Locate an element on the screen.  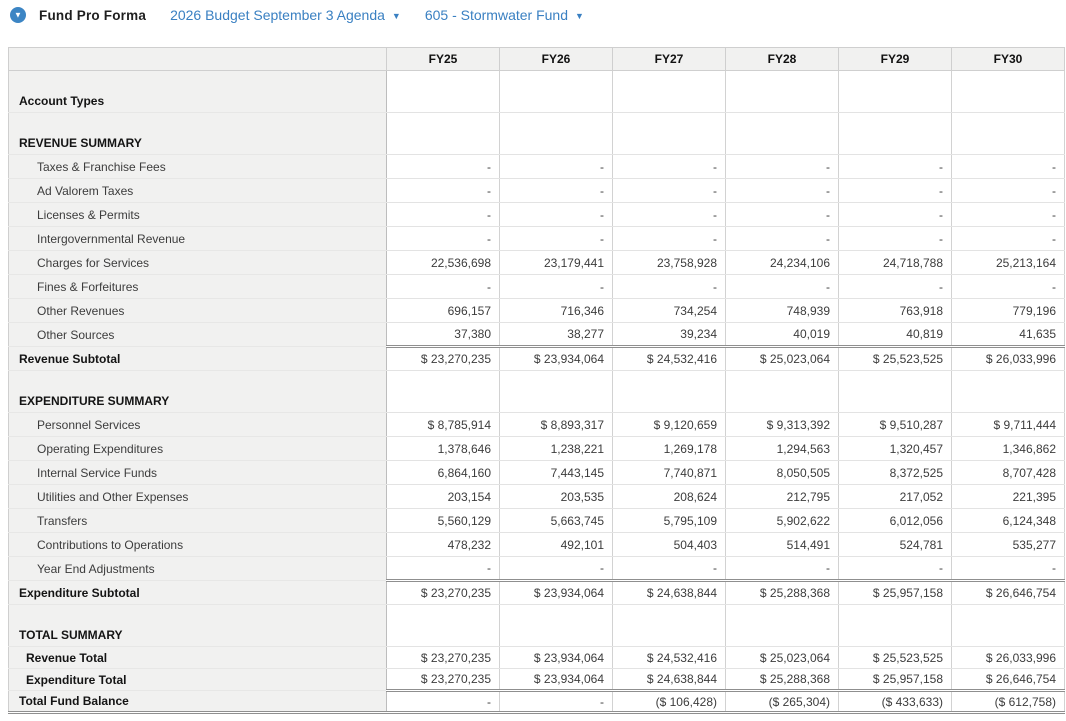
value-cell: 41,635 is located at coordinates (1008, 334).